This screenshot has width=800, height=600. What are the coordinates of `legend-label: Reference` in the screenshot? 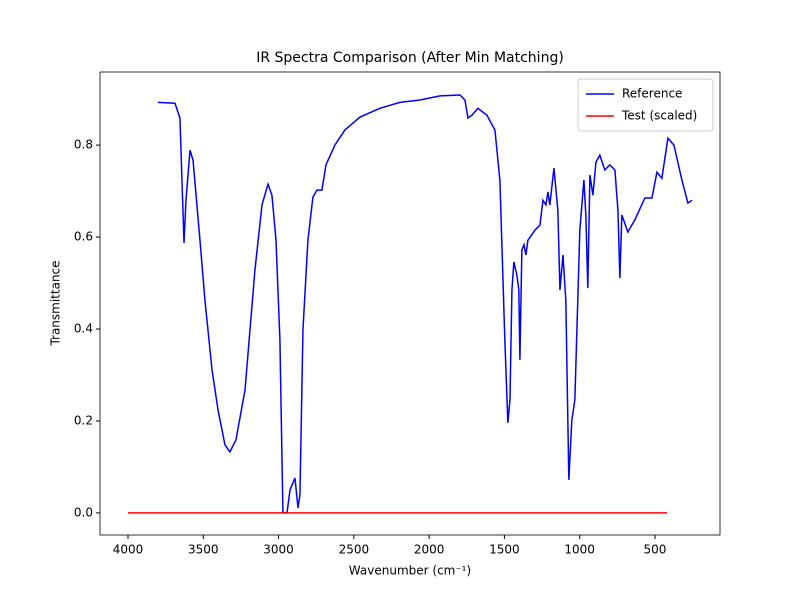 It's located at (652, 94).